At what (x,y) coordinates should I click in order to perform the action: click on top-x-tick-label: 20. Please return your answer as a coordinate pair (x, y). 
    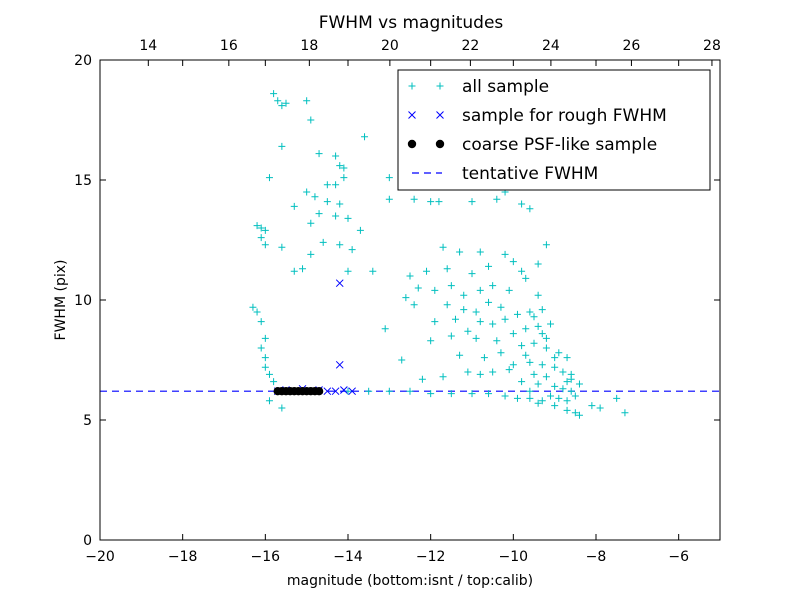
    Looking at the image, I should click on (390, 46).